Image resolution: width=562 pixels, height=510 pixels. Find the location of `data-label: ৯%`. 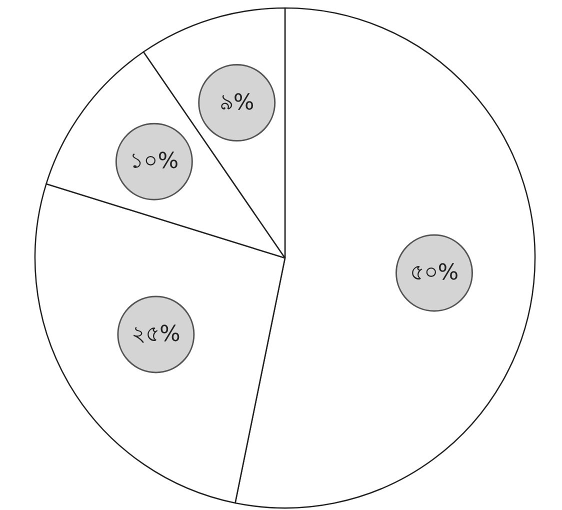

data-label: ৯% is located at coordinates (236, 103).